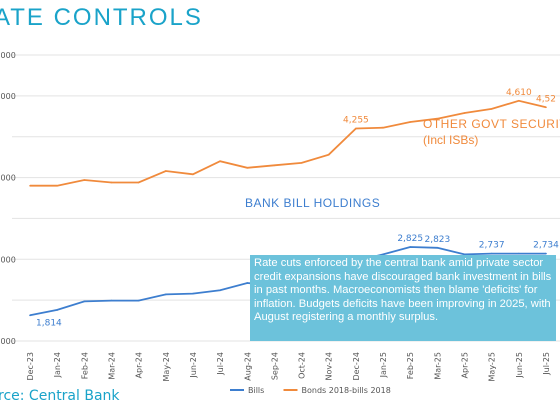 The image size is (560, 416). What do you see at coordinates (383, 365) in the screenshot?
I see `x-tick-label: Jan-25` at bounding box center [383, 365].